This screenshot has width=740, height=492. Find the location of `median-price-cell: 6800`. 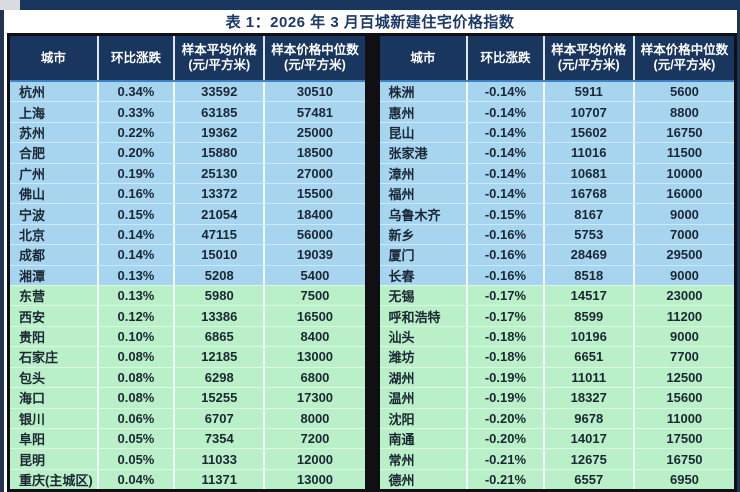

median-price-cell: 6800 is located at coordinates (313, 377).